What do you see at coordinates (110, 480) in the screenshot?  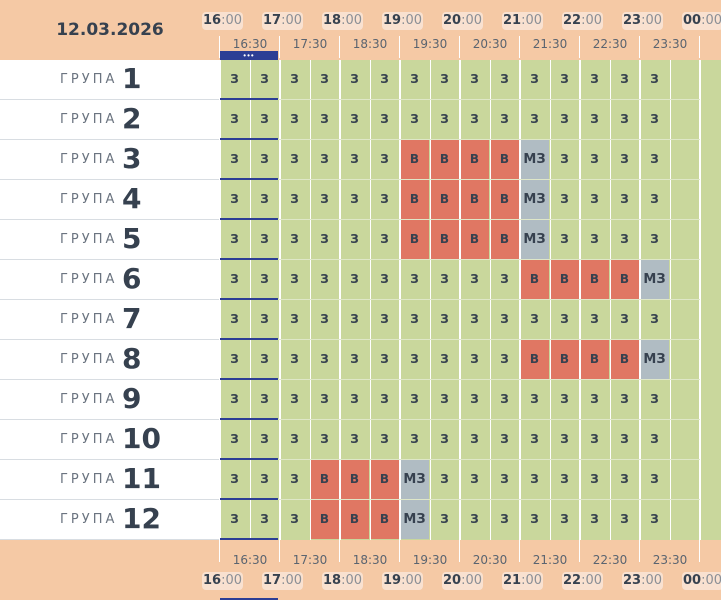 I see `group-label-11: ГРУПА 11` at bounding box center [110, 480].